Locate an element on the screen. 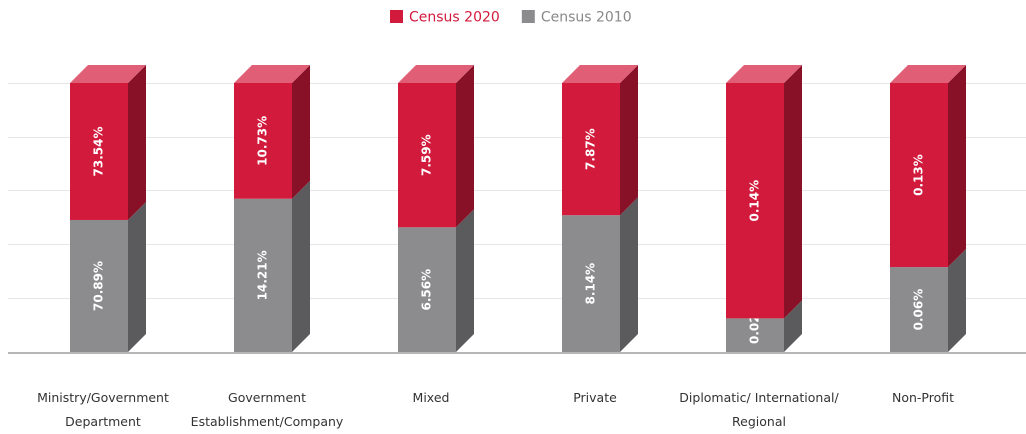  value-label: 14.21% is located at coordinates (263, 275).